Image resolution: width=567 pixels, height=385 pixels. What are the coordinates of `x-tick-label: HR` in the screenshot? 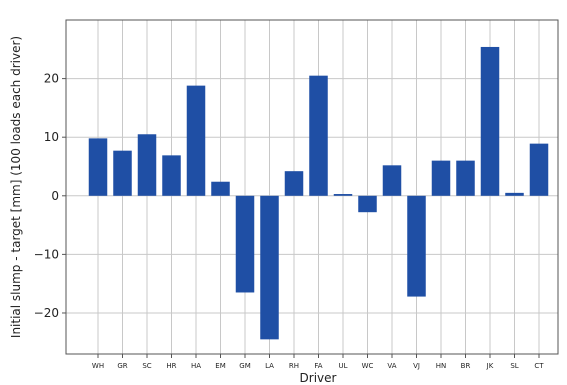 It's located at (171, 366).